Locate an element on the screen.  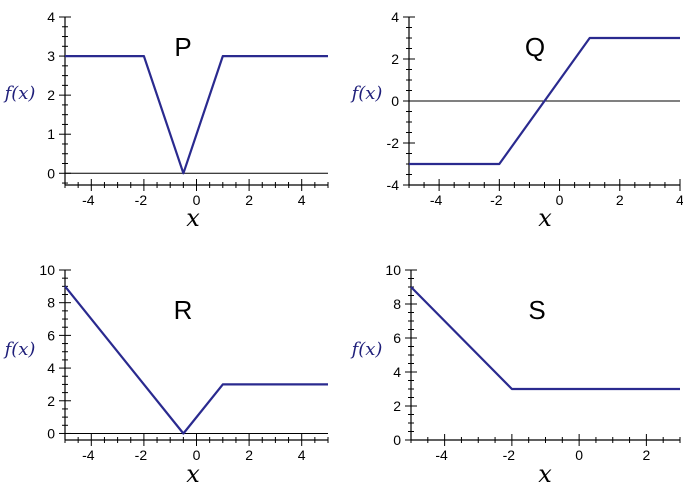
y-tick-label: -2 is located at coordinates (393, 143).